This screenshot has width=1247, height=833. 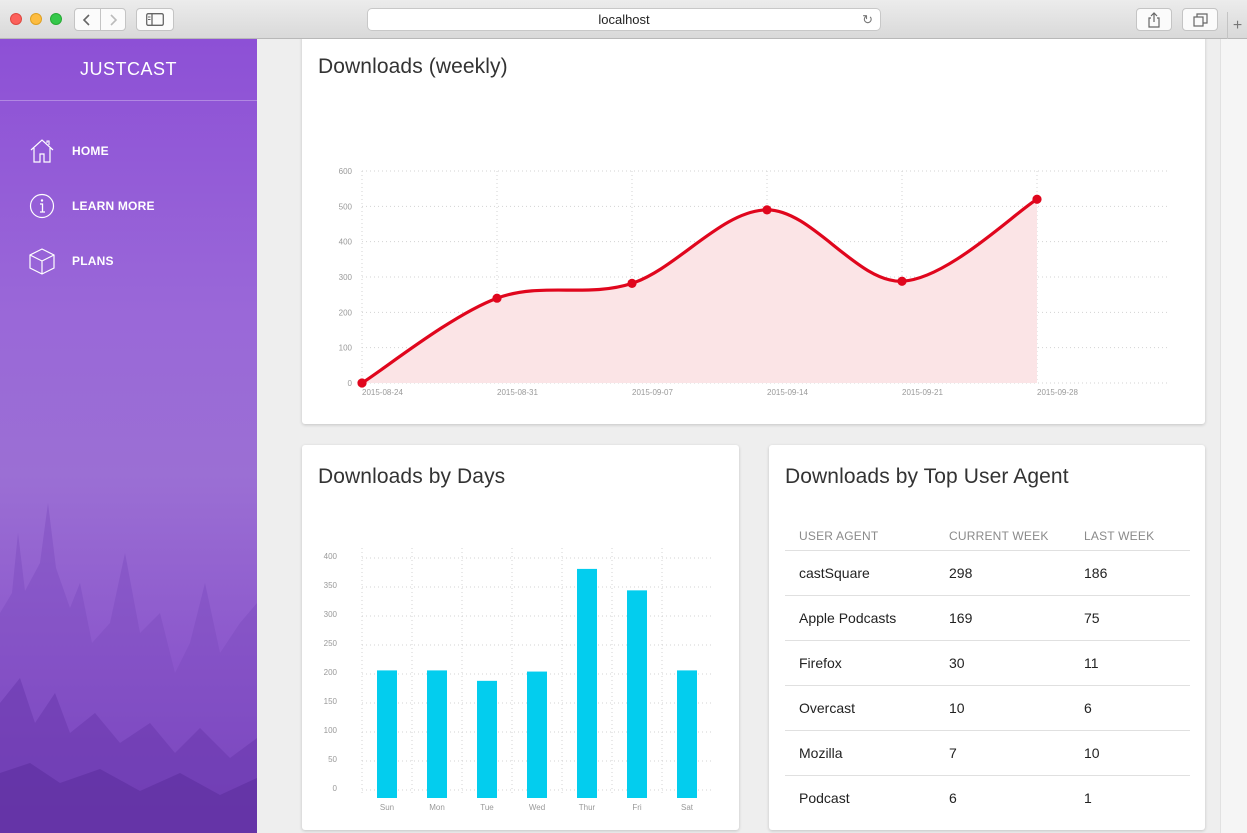 What do you see at coordinates (1002, 753) in the screenshot?
I see `current-week-cell: 7` at bounding box center [1002, 753].